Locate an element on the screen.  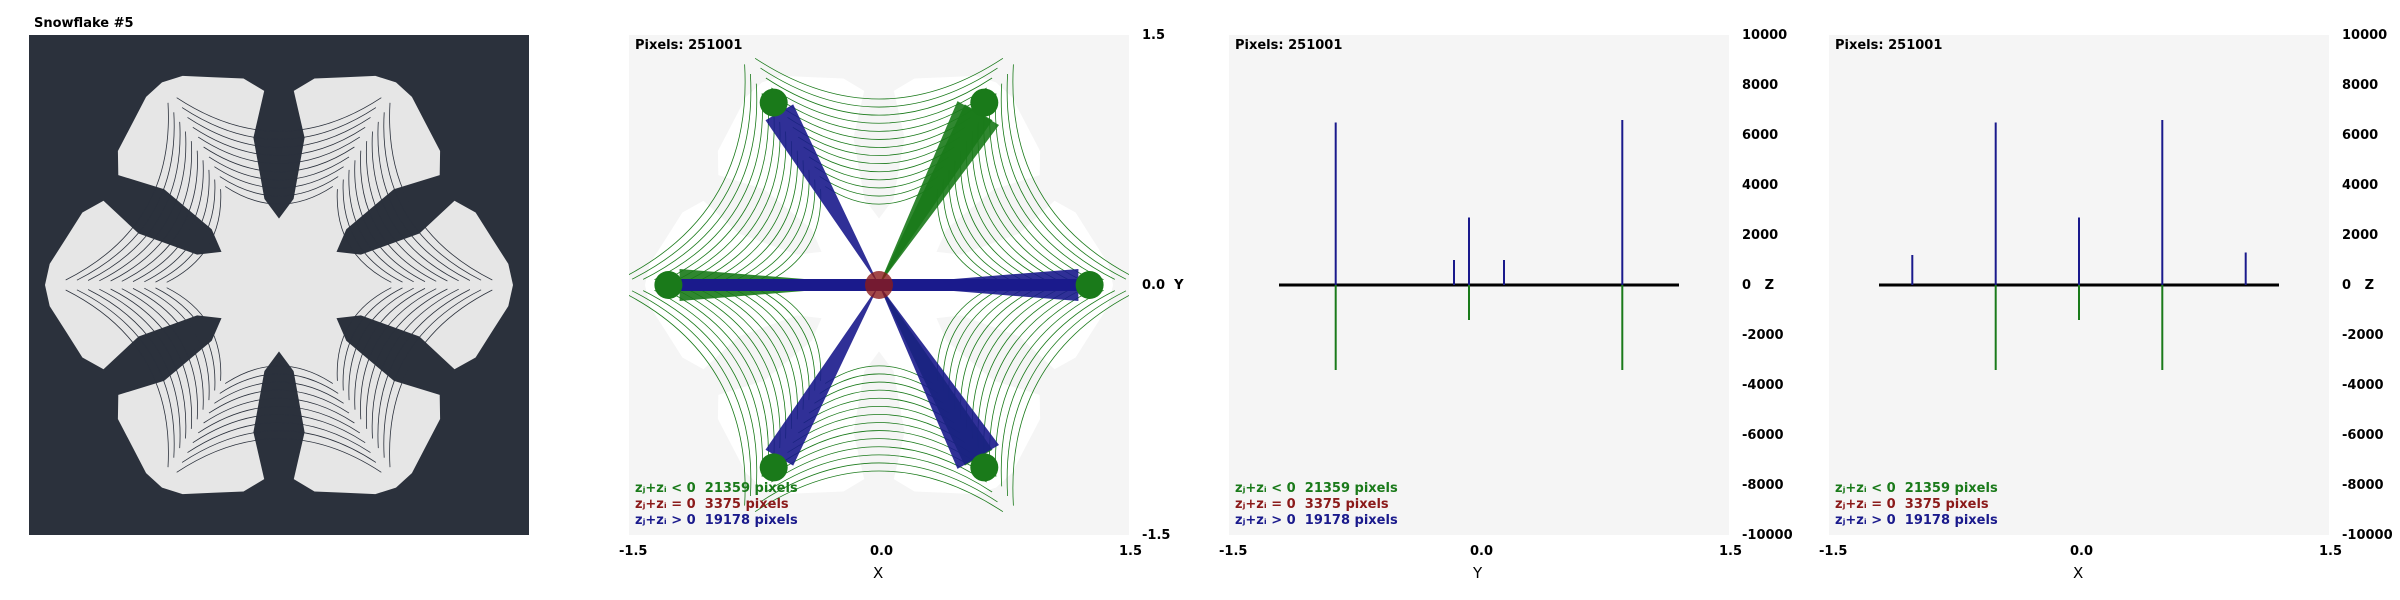
window-title: Snowflake #5 is located at coordinates (84, 23).